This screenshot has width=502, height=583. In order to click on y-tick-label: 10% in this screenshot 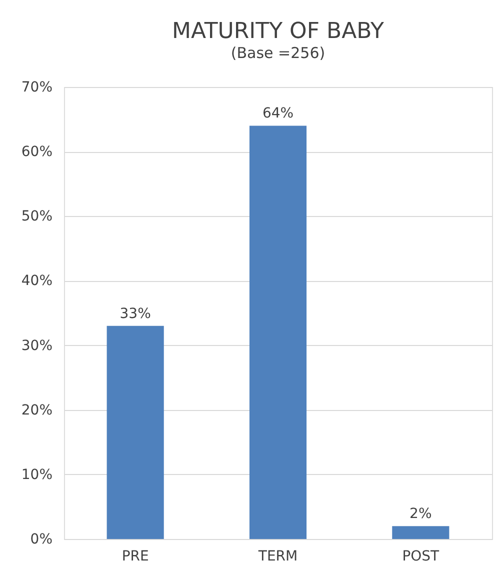, I will do `click(36, 474)`.